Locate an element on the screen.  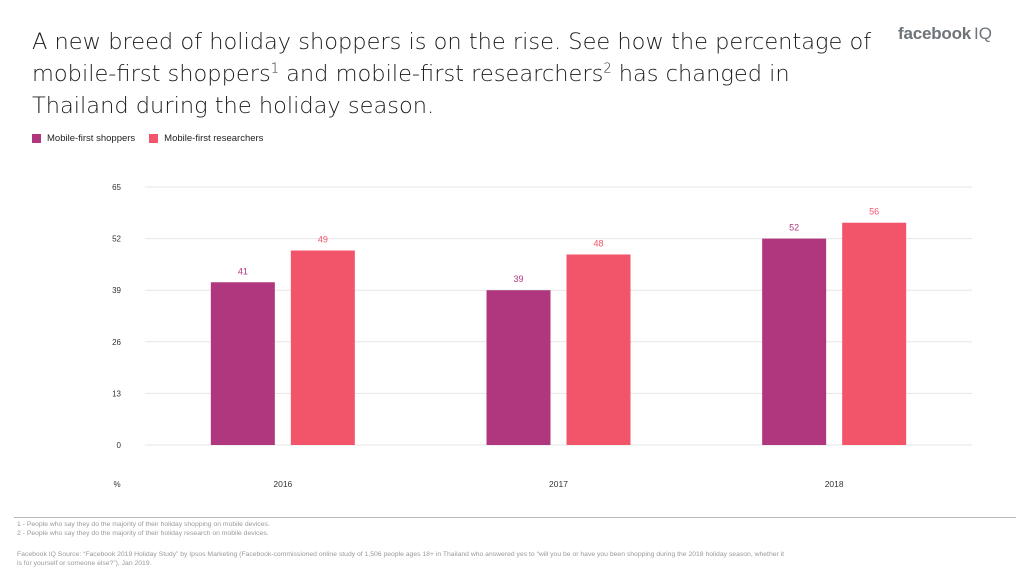
x-tick-label: 2016 is located at coordinates (282, 484).